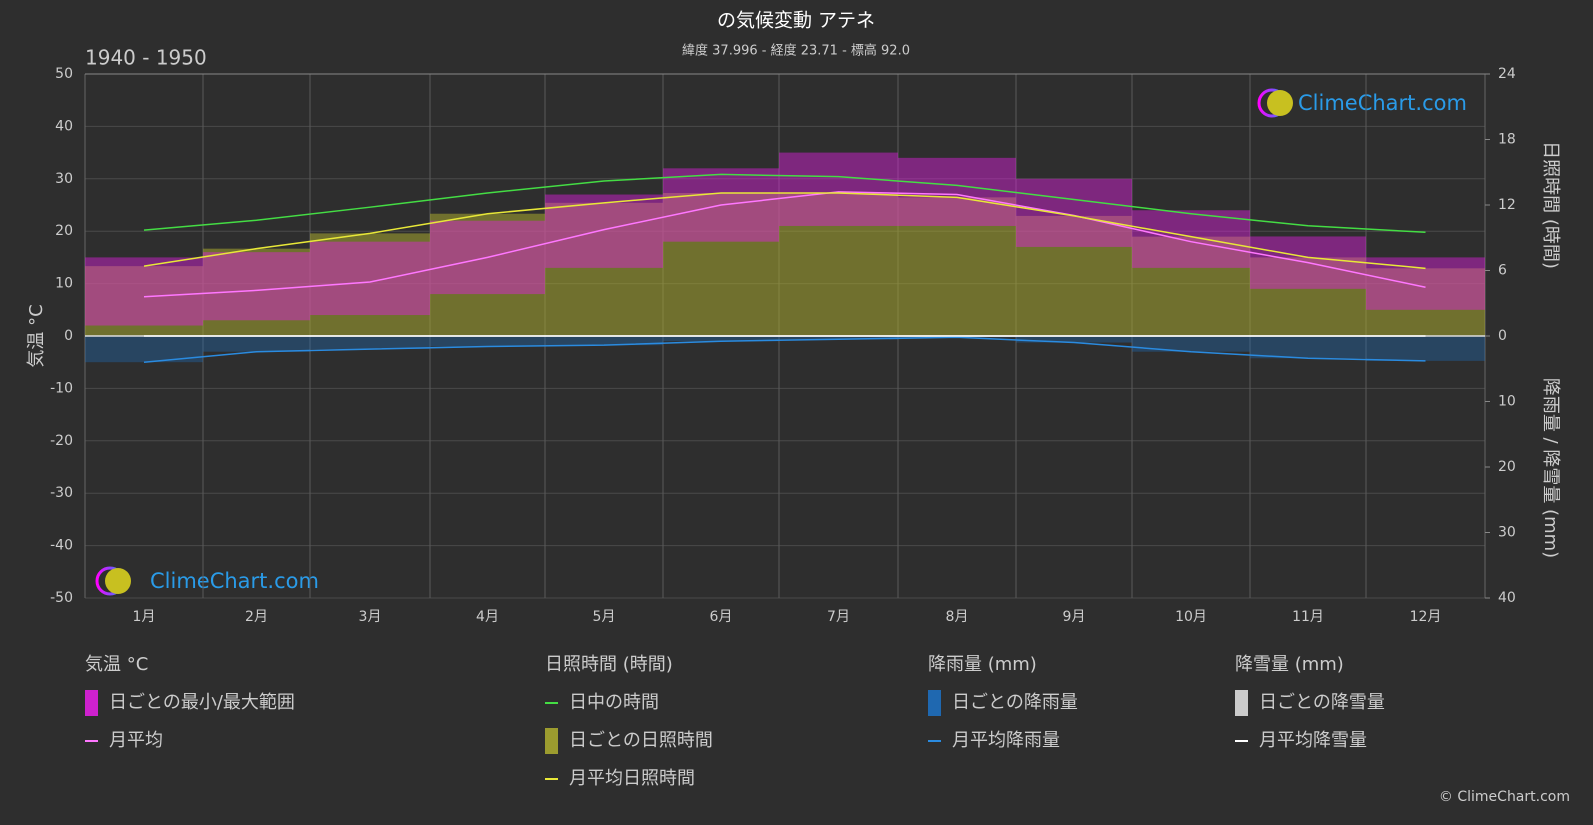 The image size is (1593, 825). What do you see at coordinates (632, 778) in the screenshot?
I see `legend-label: 月平均日照時間` at bounding box center [632, 778].